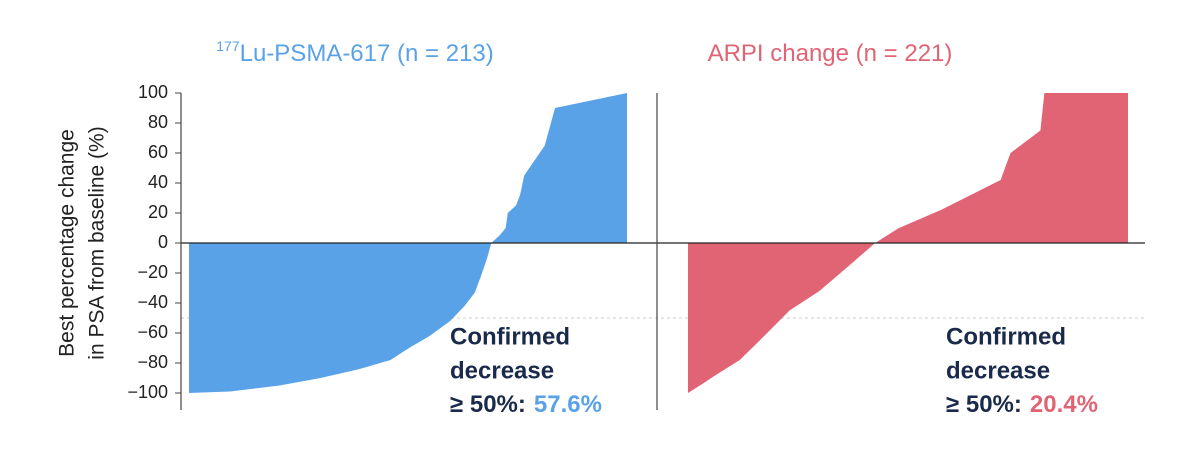 This screenshot has width=1200, height=459. I want to click on annotation-value: 20.4%, so click(1064, 404).